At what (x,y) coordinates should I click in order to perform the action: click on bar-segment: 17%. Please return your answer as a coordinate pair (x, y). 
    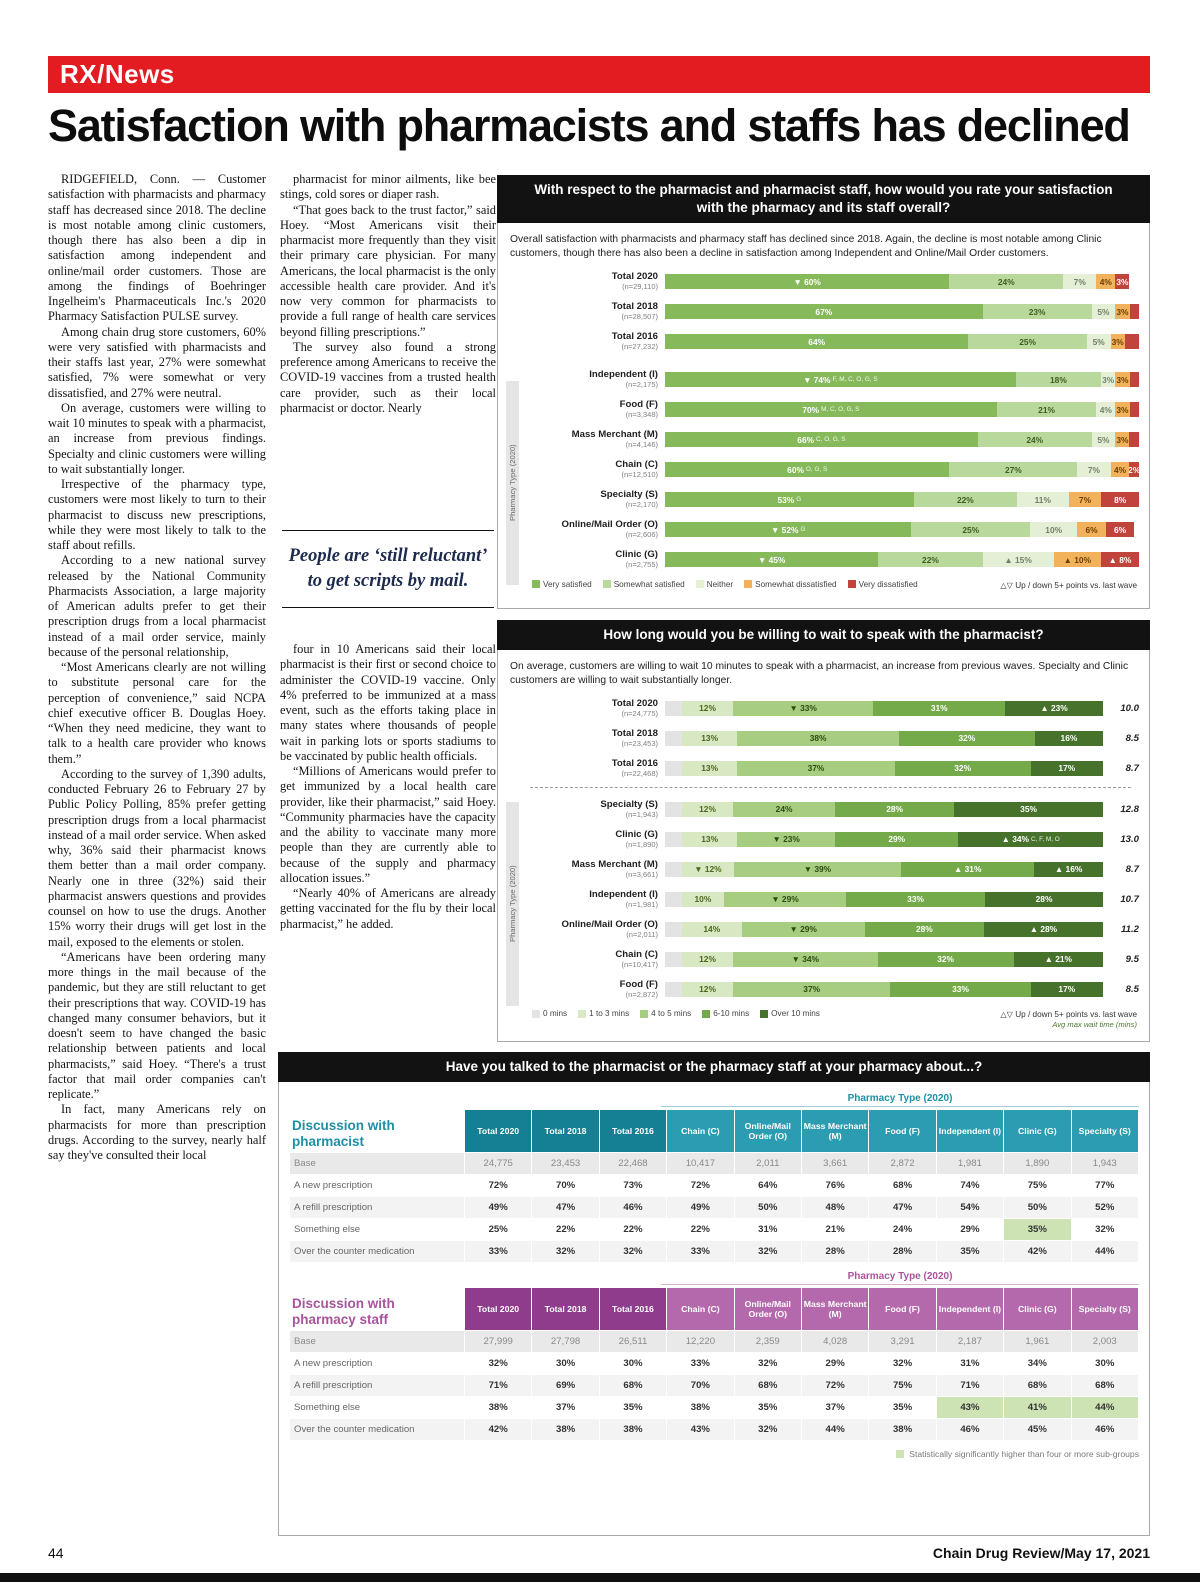
    Looking at the image, I should click on (1066, 768).